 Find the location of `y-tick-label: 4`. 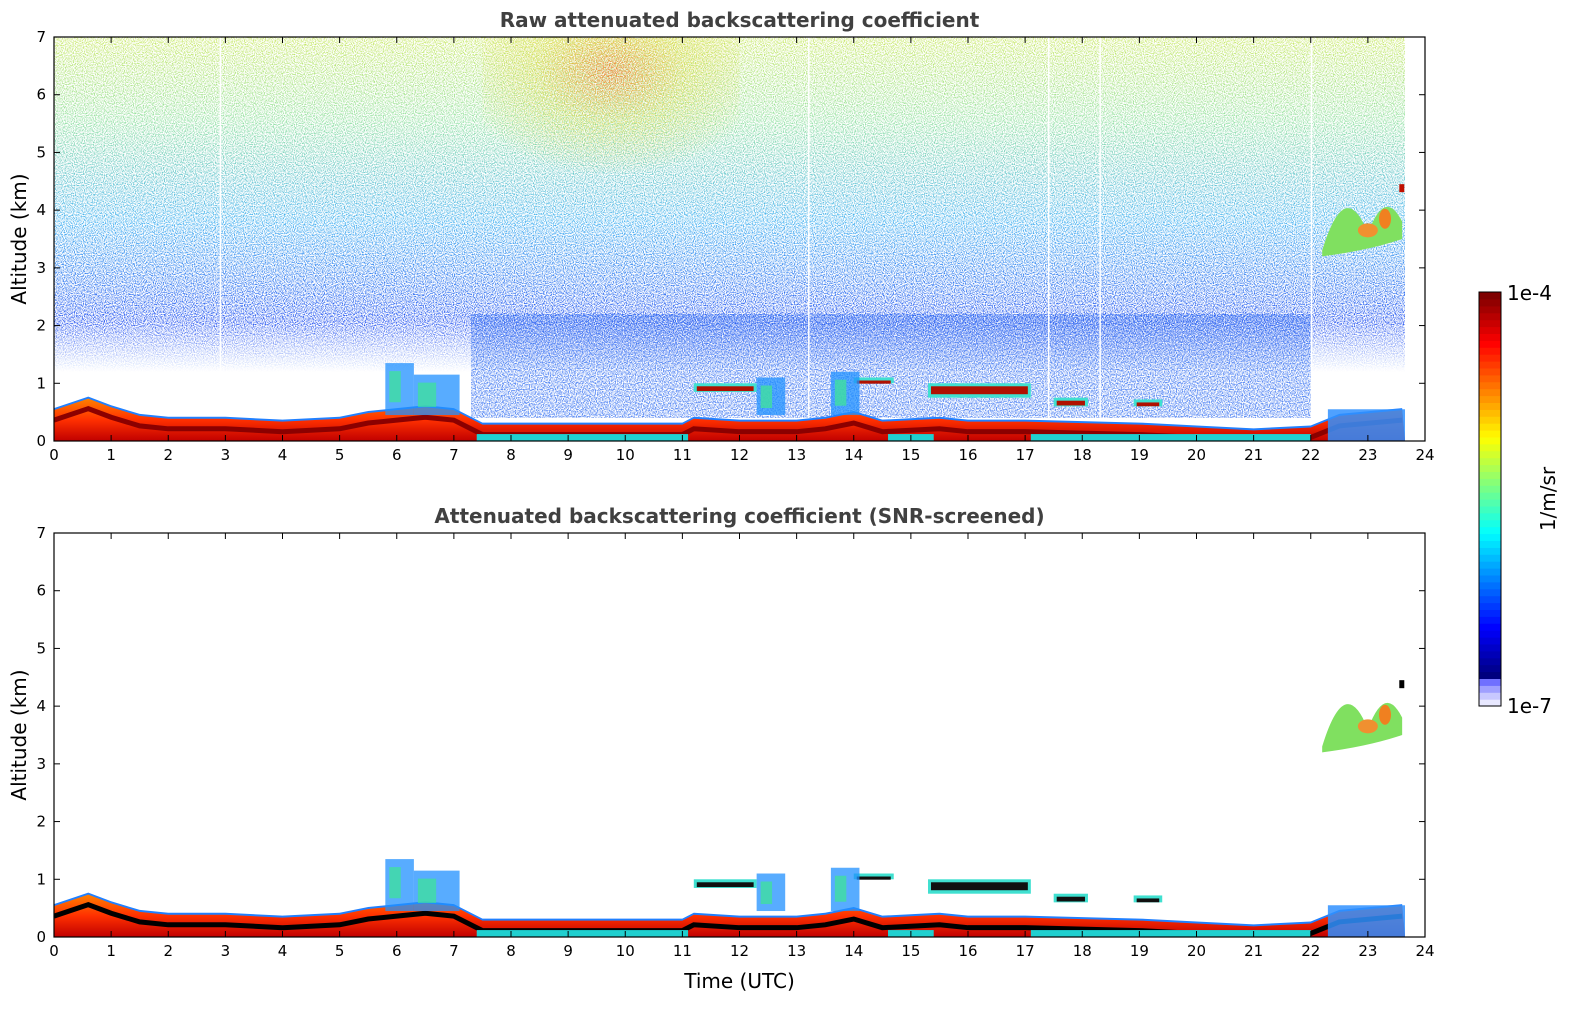

y-tick-label: 4 is located at coordinates (41, 210).